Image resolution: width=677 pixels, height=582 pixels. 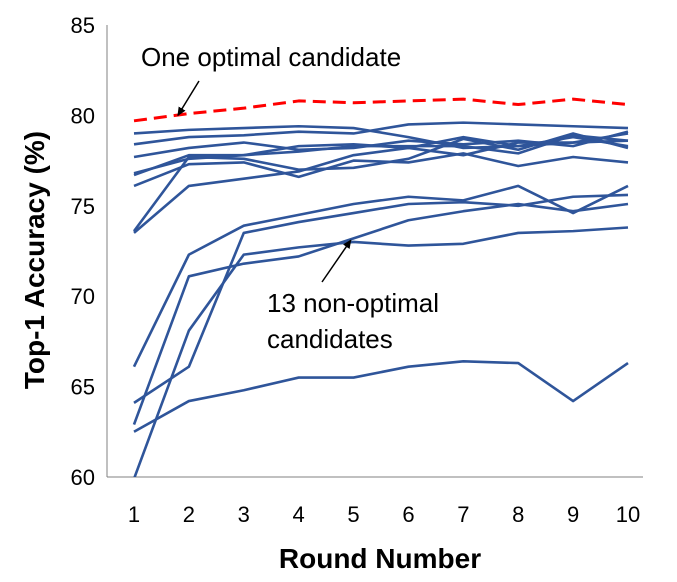 What do you see at coordinates (353, 514) in the screenshot?
I see `x-tick-label: 5` at bounding box center [353, 514].